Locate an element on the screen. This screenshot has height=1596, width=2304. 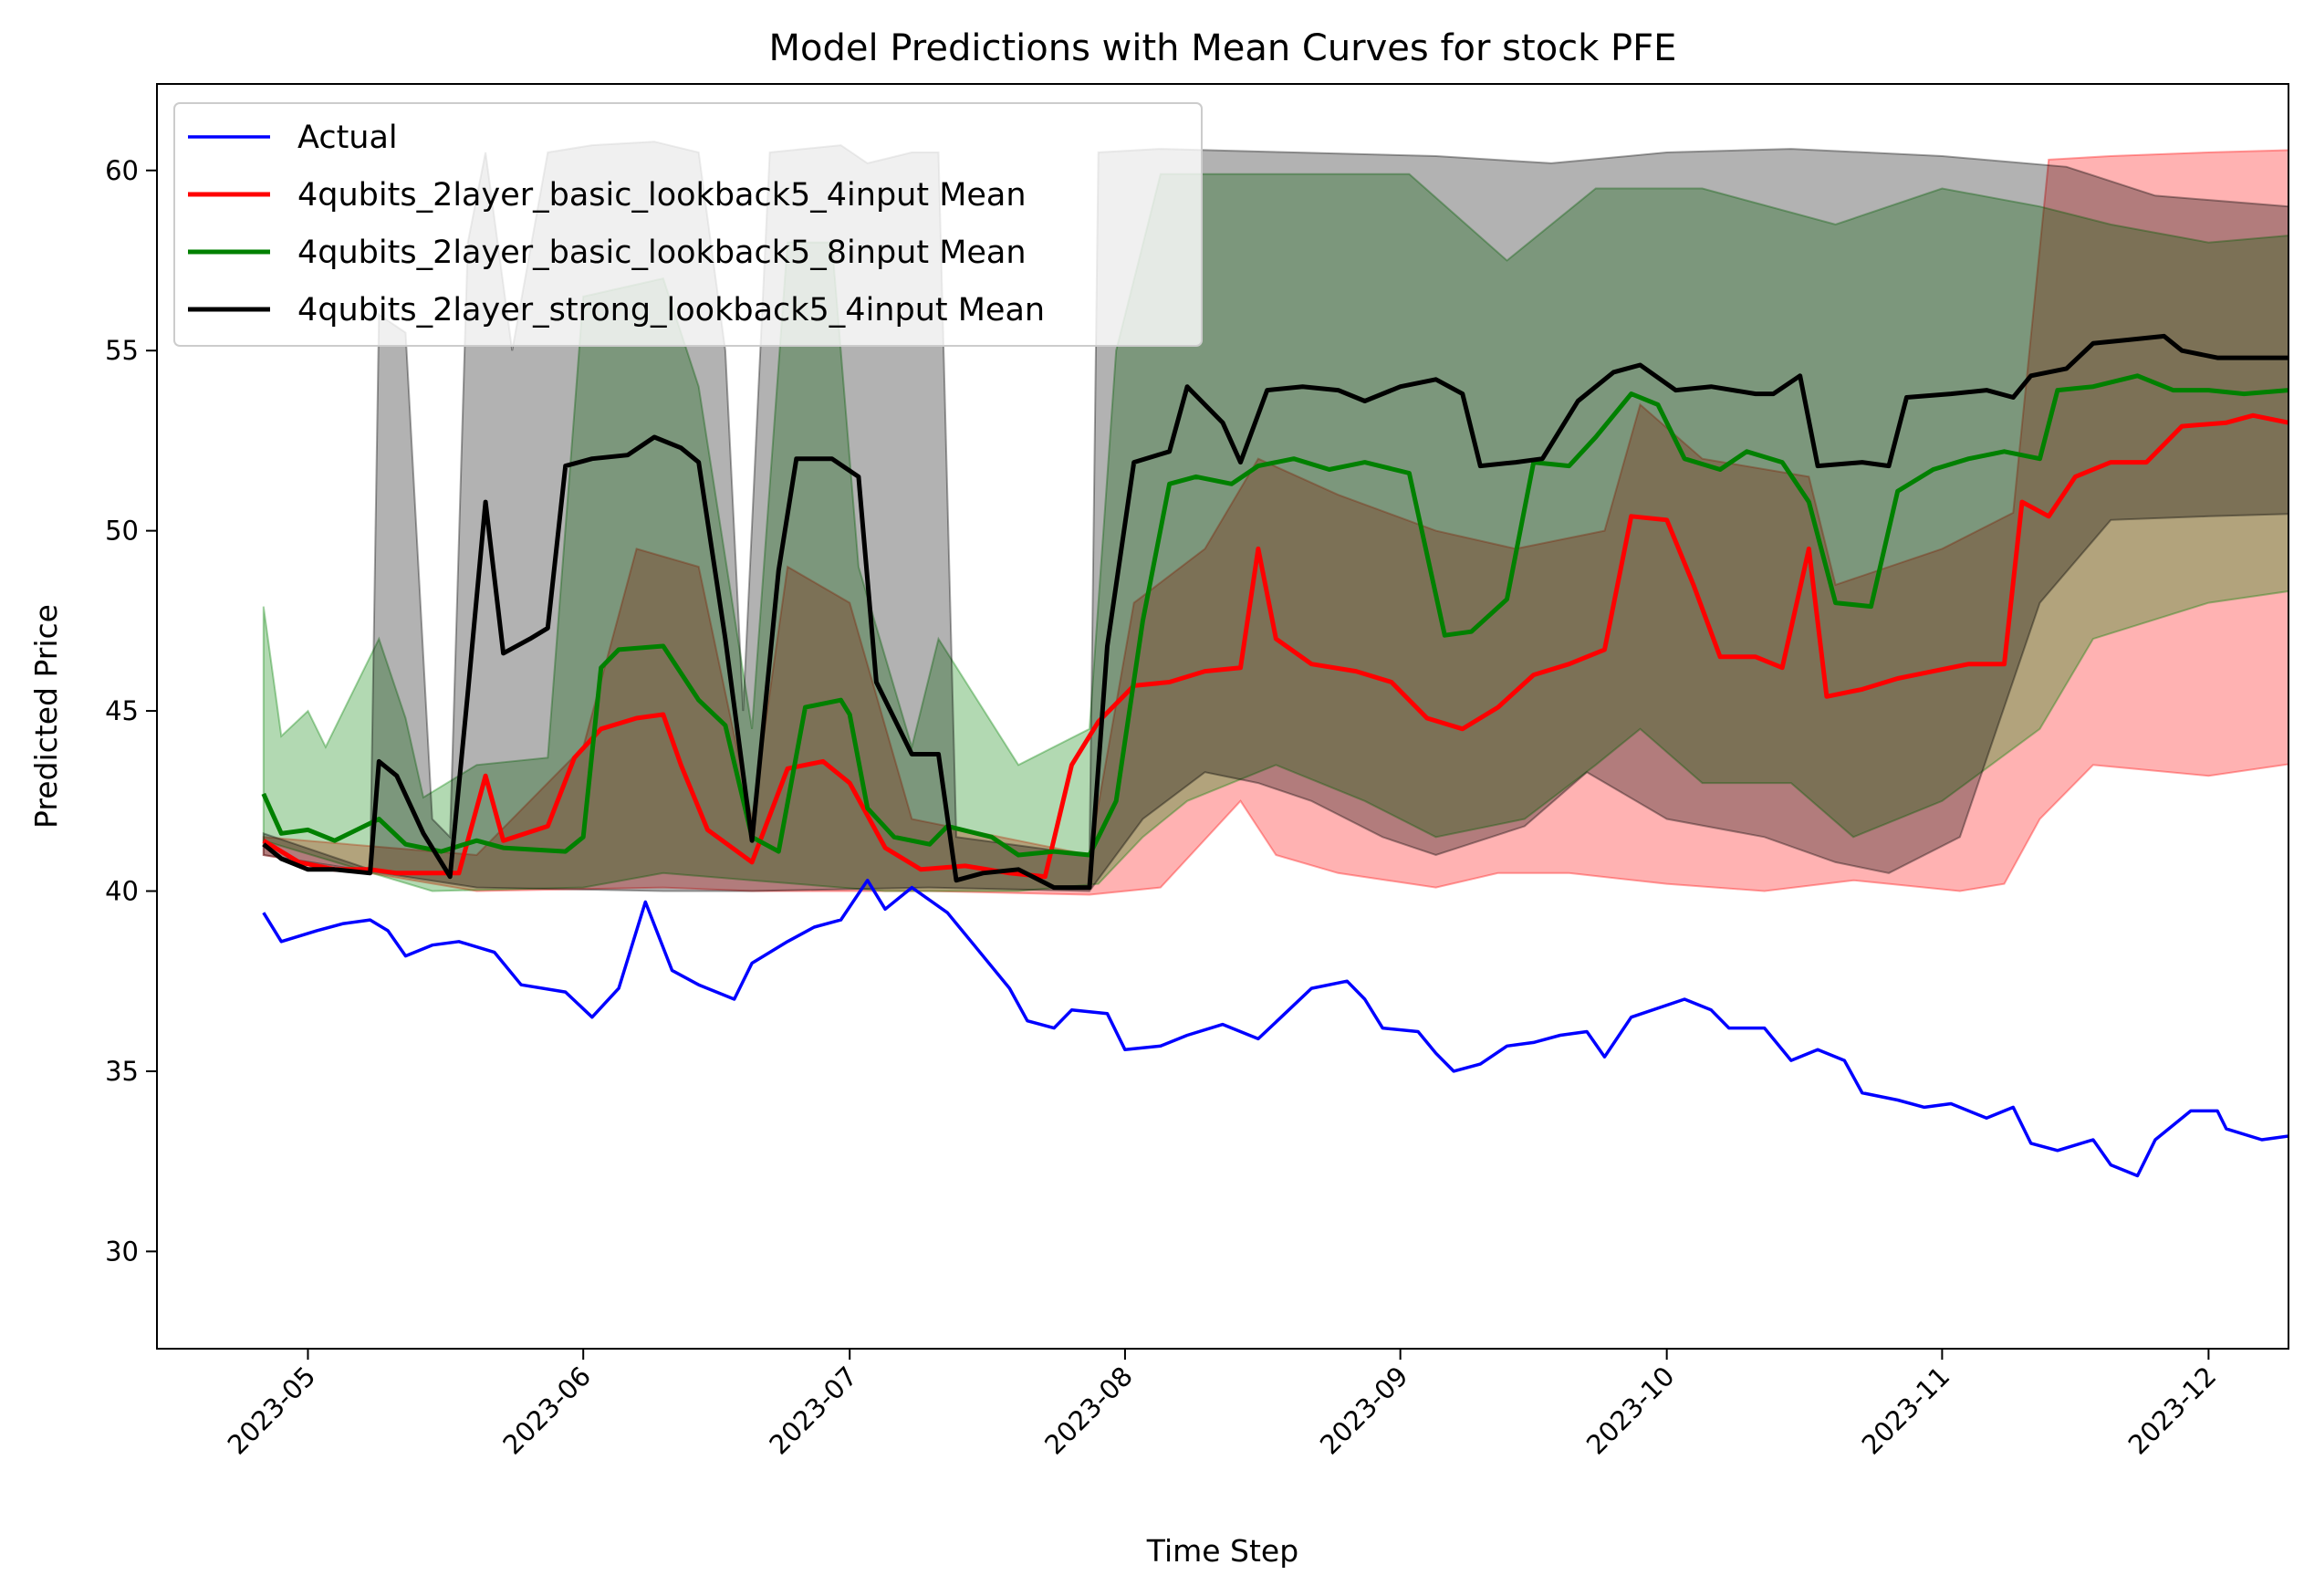
y-axis-ticks: 30 35 40 45 50 55 60 is located at coordinates (131, 711).